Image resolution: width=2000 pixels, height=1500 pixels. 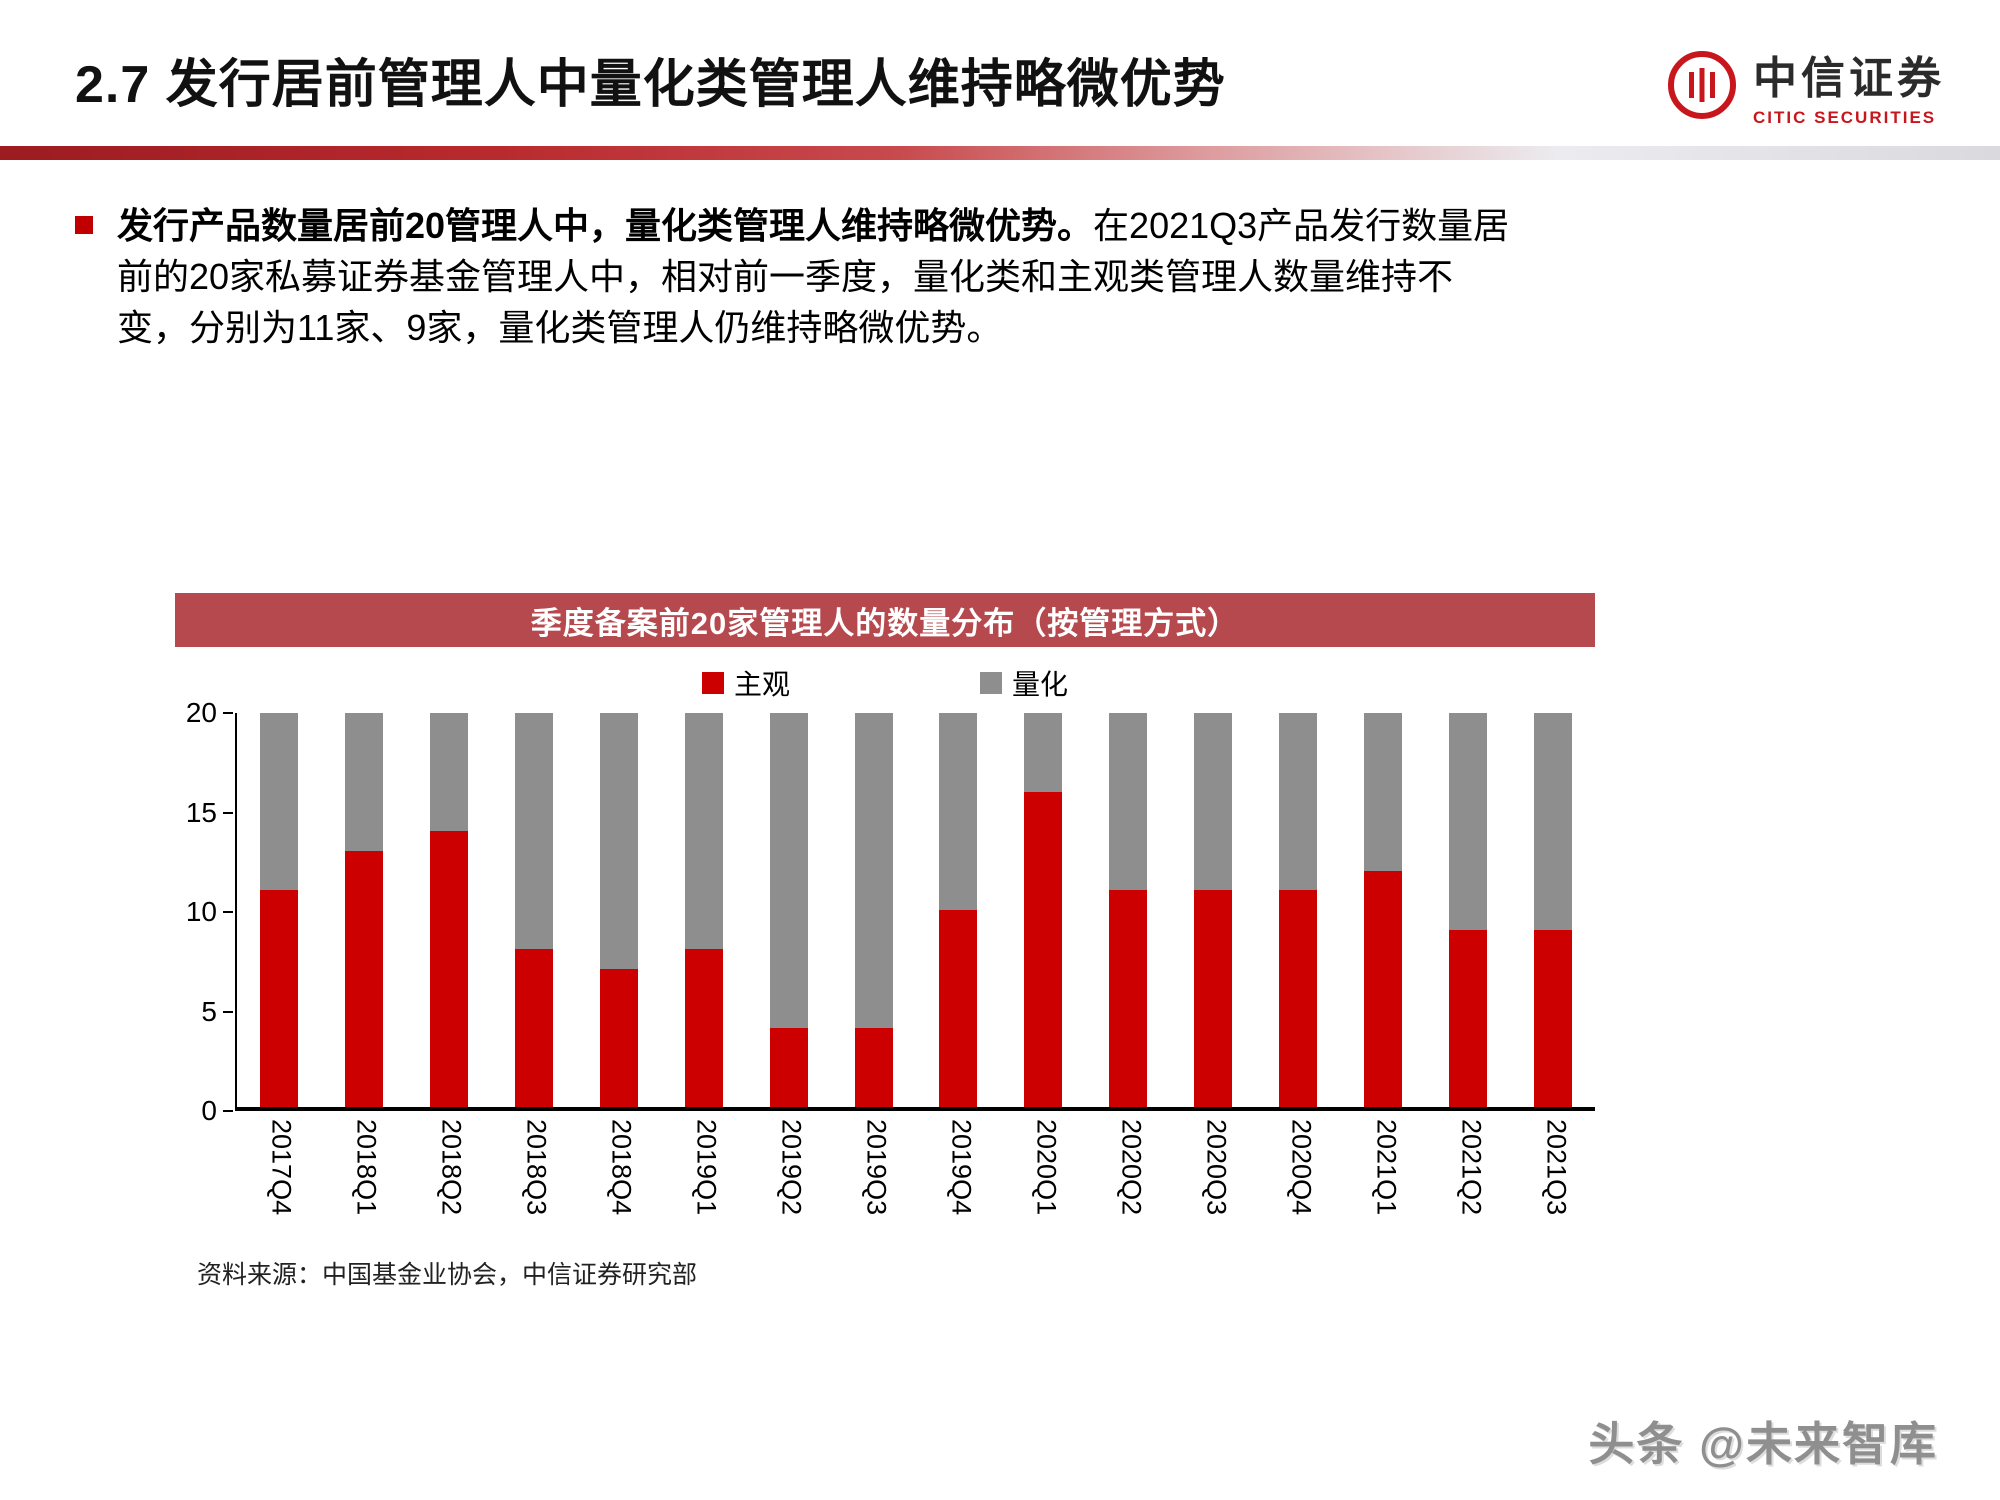 I want to click on x-axis-label: 2020Q2, so click(x=1131, y=1167).